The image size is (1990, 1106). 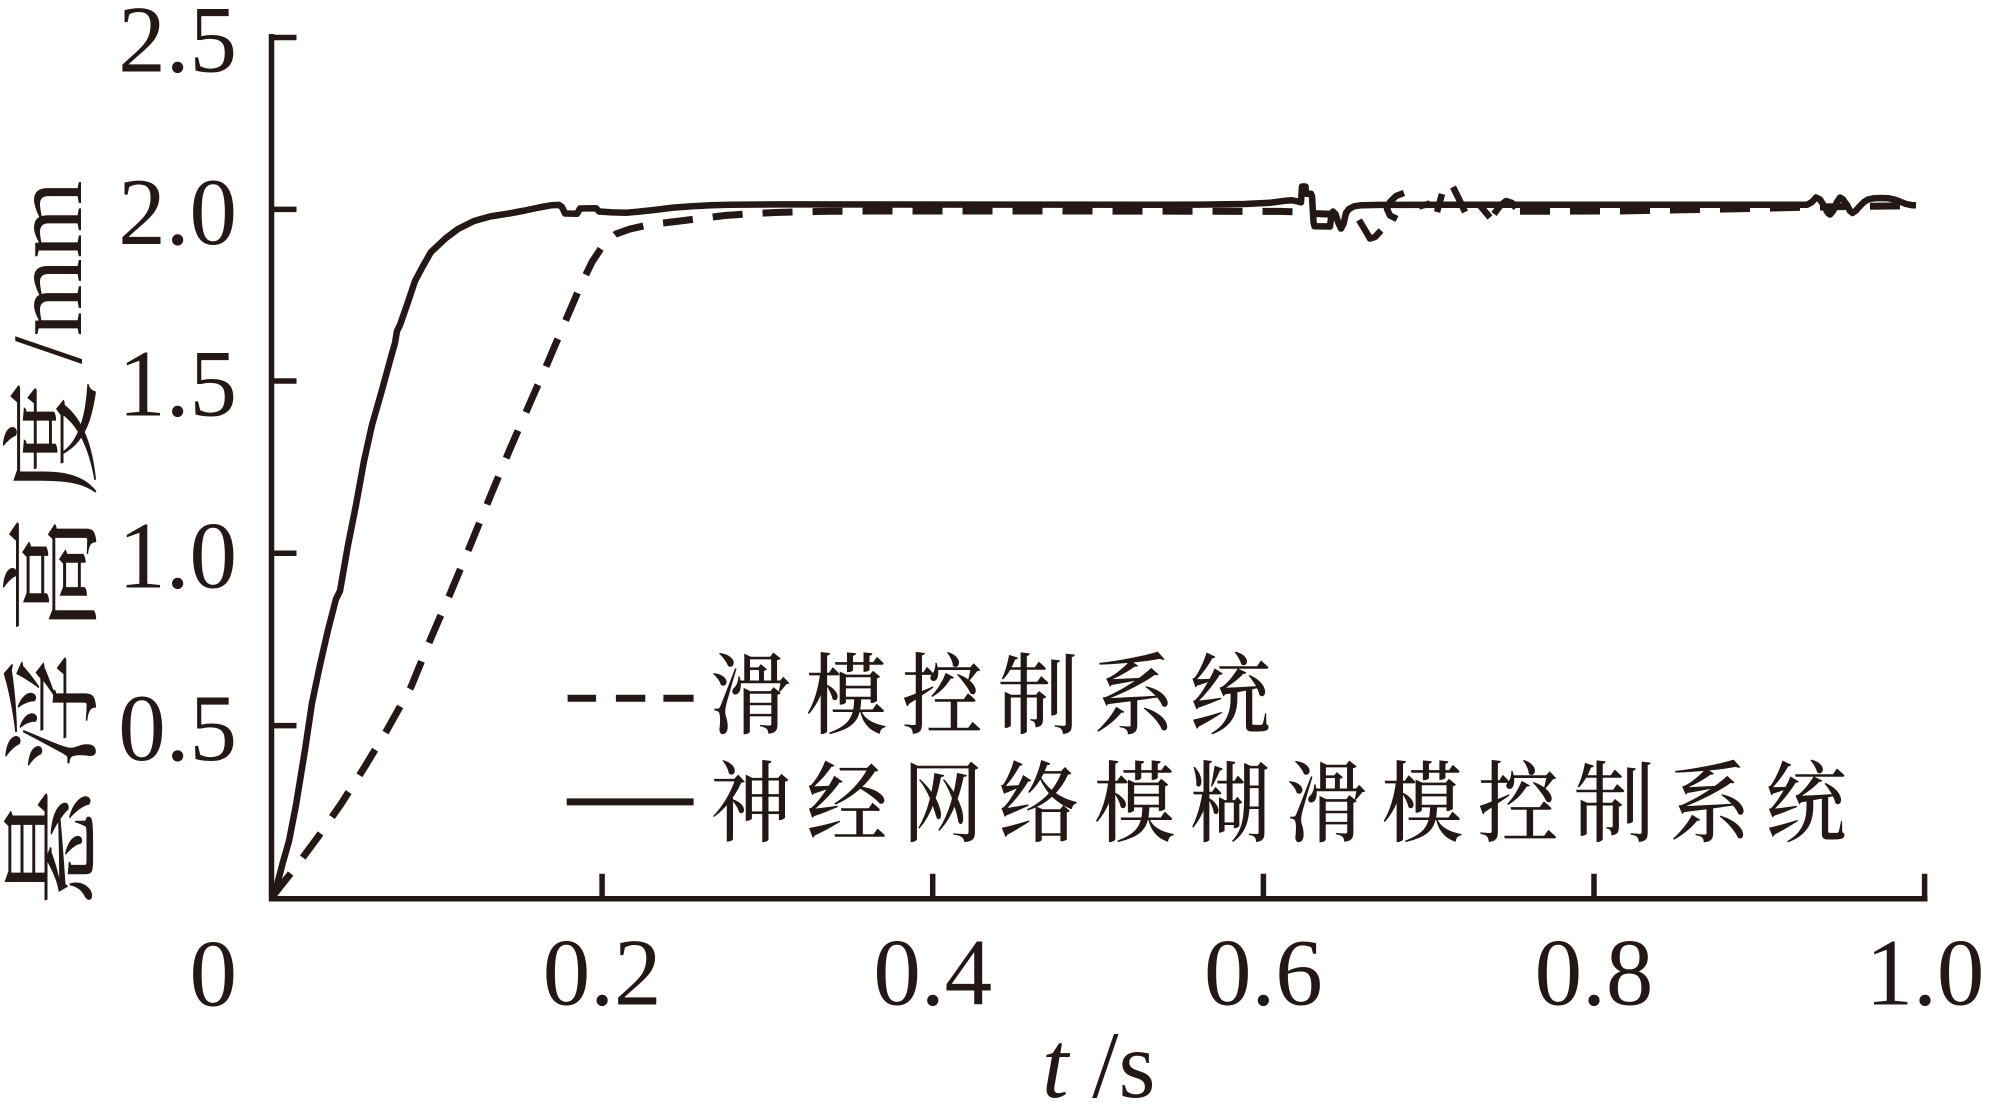 What do you see at coordinates (177, 46) in the screenshot?
I see `svg-text: 2.5` at bounding box center [177, 46].